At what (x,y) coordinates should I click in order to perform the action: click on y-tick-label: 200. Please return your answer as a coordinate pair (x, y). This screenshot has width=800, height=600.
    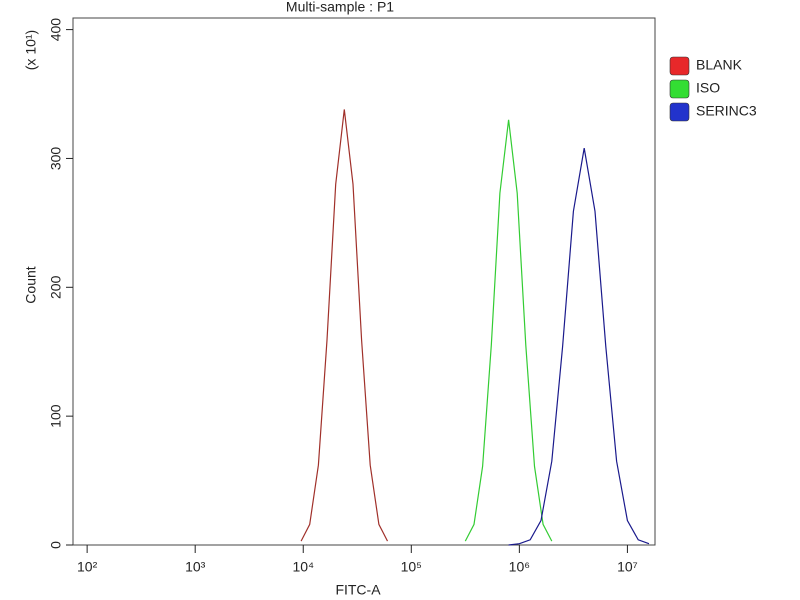
    Looking at the image, I should click on (56, 287).